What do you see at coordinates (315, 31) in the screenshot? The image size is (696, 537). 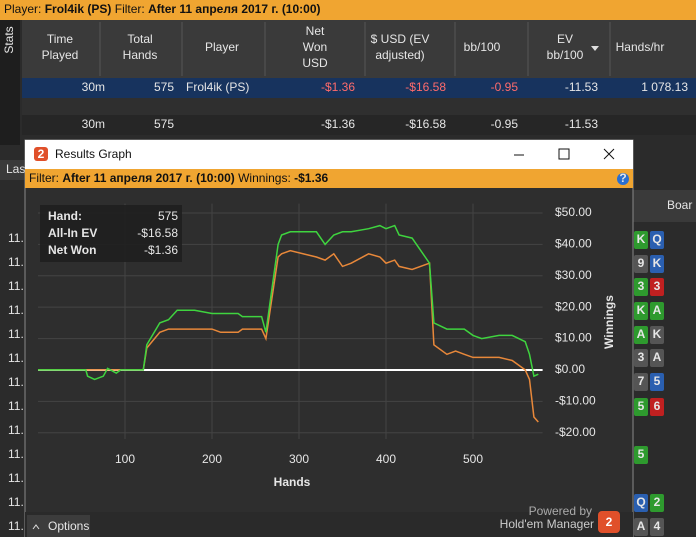 I see `column-header: Net` at bounding box center [315, 31].